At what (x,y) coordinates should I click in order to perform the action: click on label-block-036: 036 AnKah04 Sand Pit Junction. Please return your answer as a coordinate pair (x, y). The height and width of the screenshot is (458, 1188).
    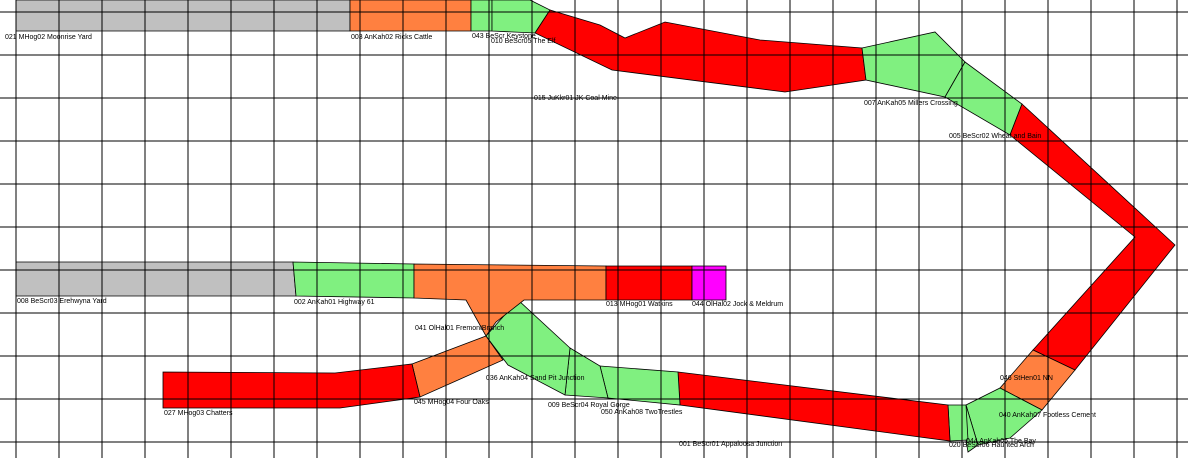
    Looking at the image, I should click on (535, 378).